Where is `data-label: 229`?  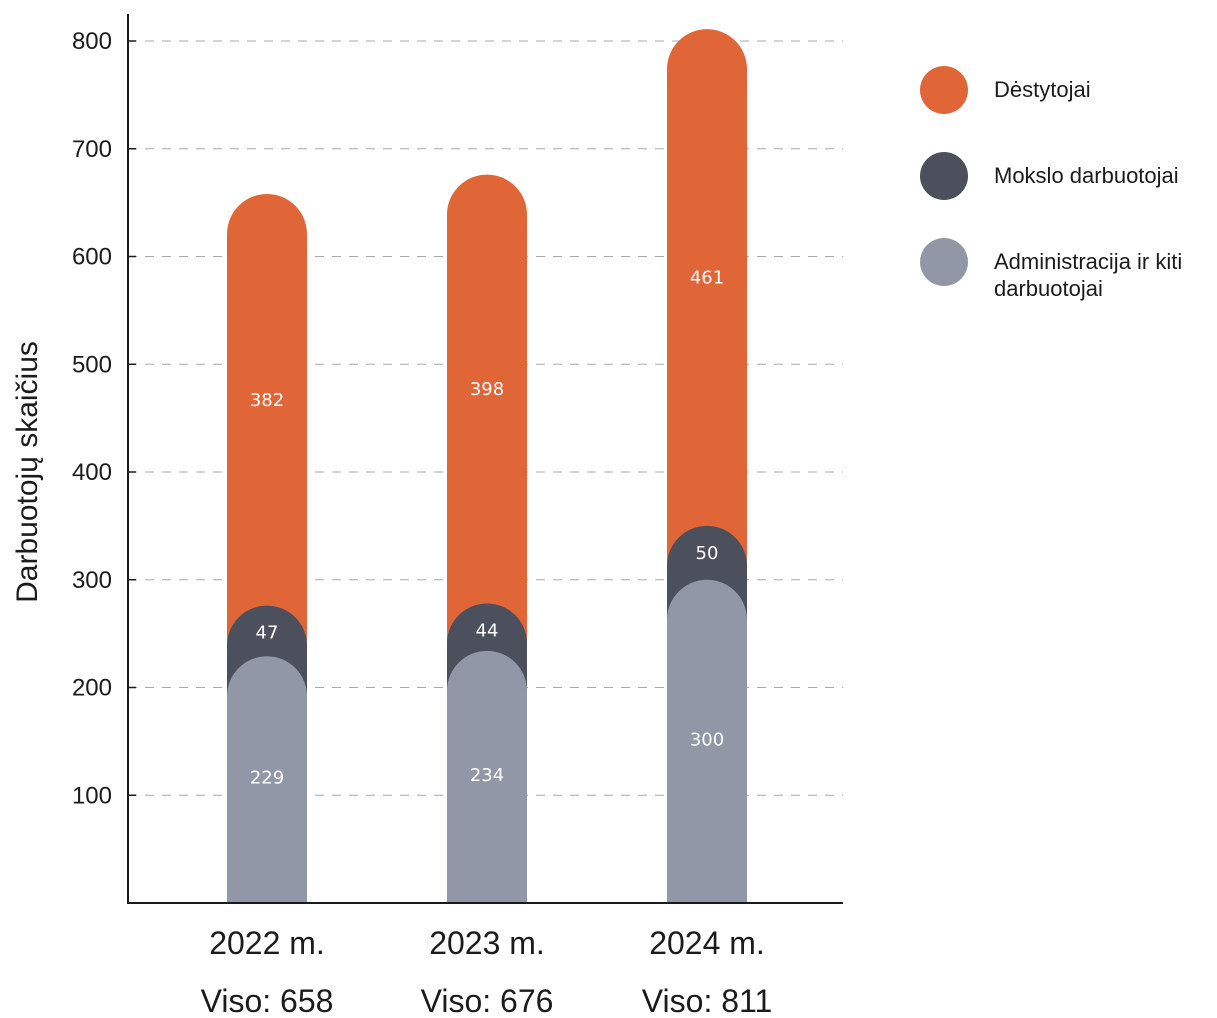
data-label: 229 is located at coordinates (267, 778).